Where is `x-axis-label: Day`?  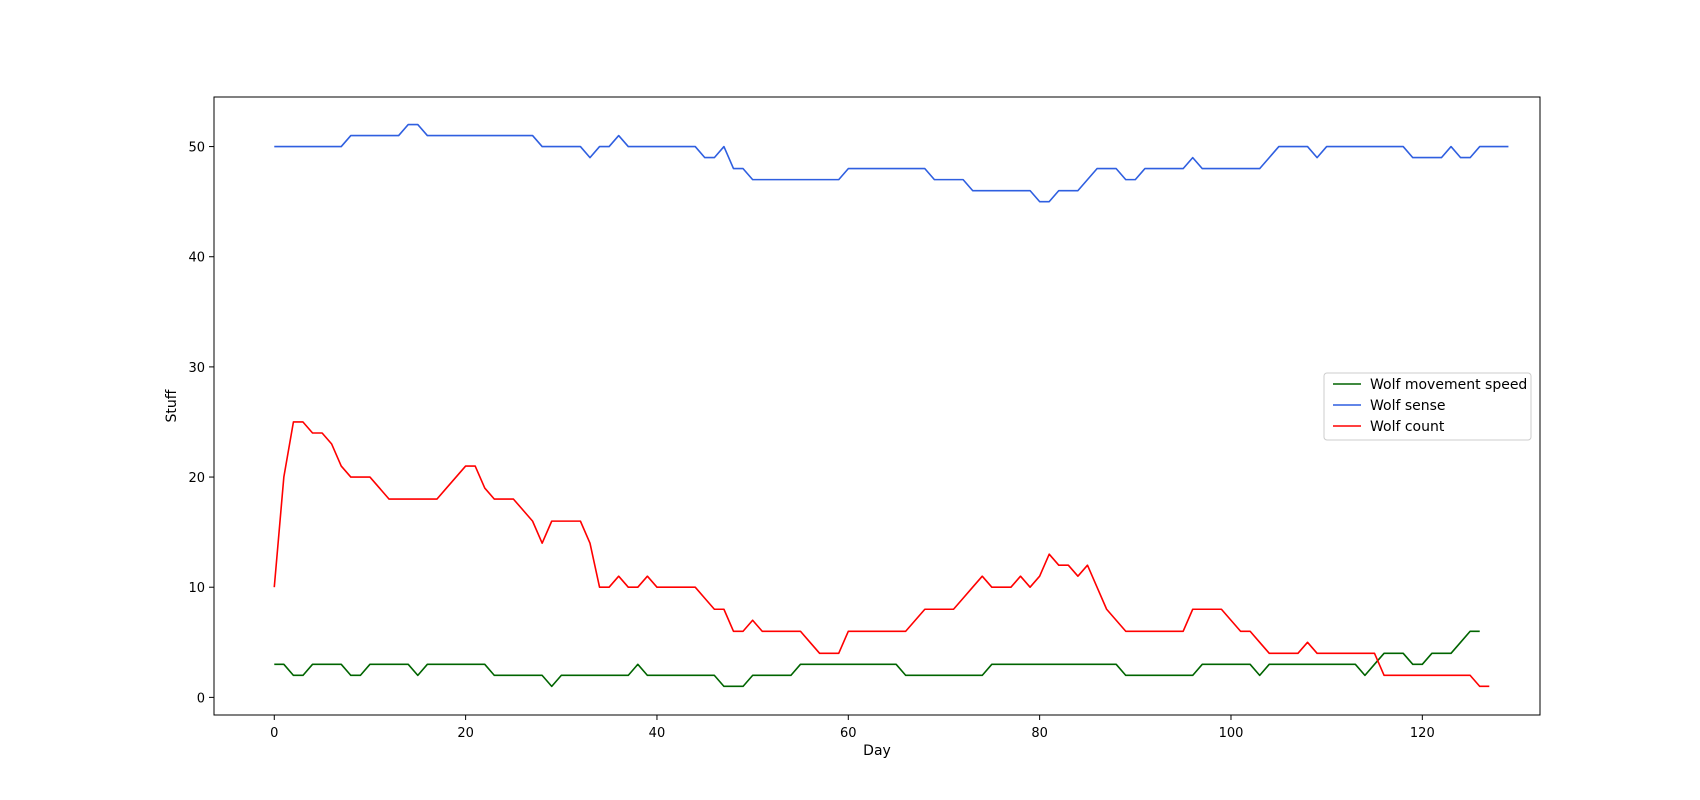
x-axis-label: Day is located at coordinates (877, 751).